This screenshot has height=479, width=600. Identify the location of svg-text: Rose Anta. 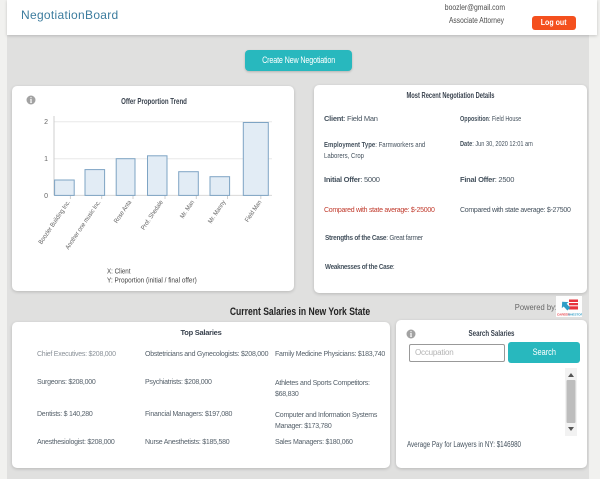
(123, 212).